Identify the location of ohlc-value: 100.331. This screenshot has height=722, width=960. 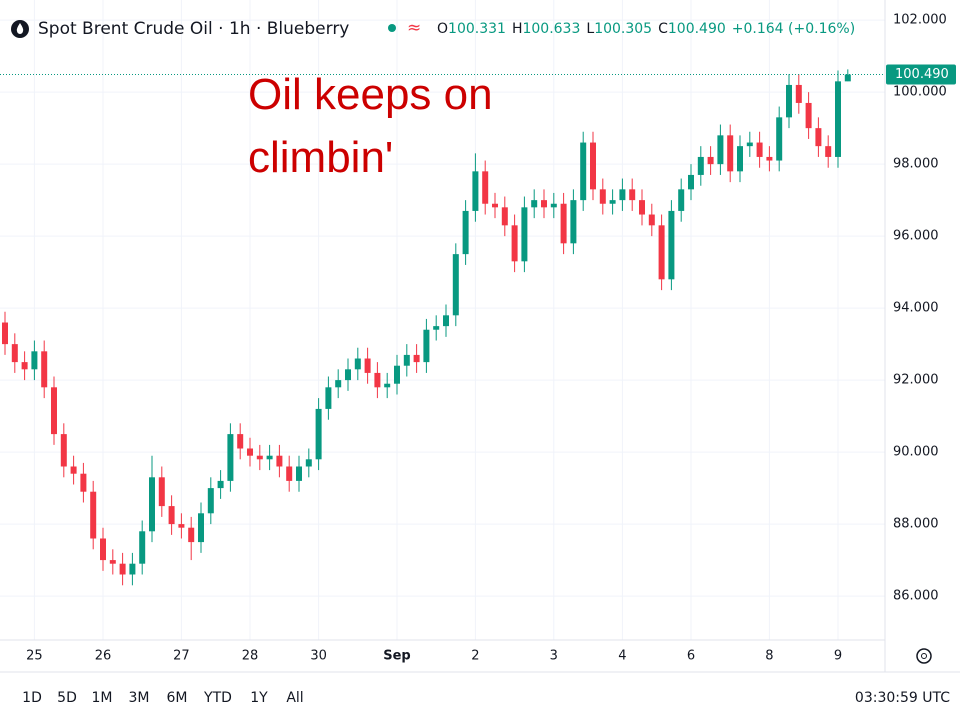
(477, 29).